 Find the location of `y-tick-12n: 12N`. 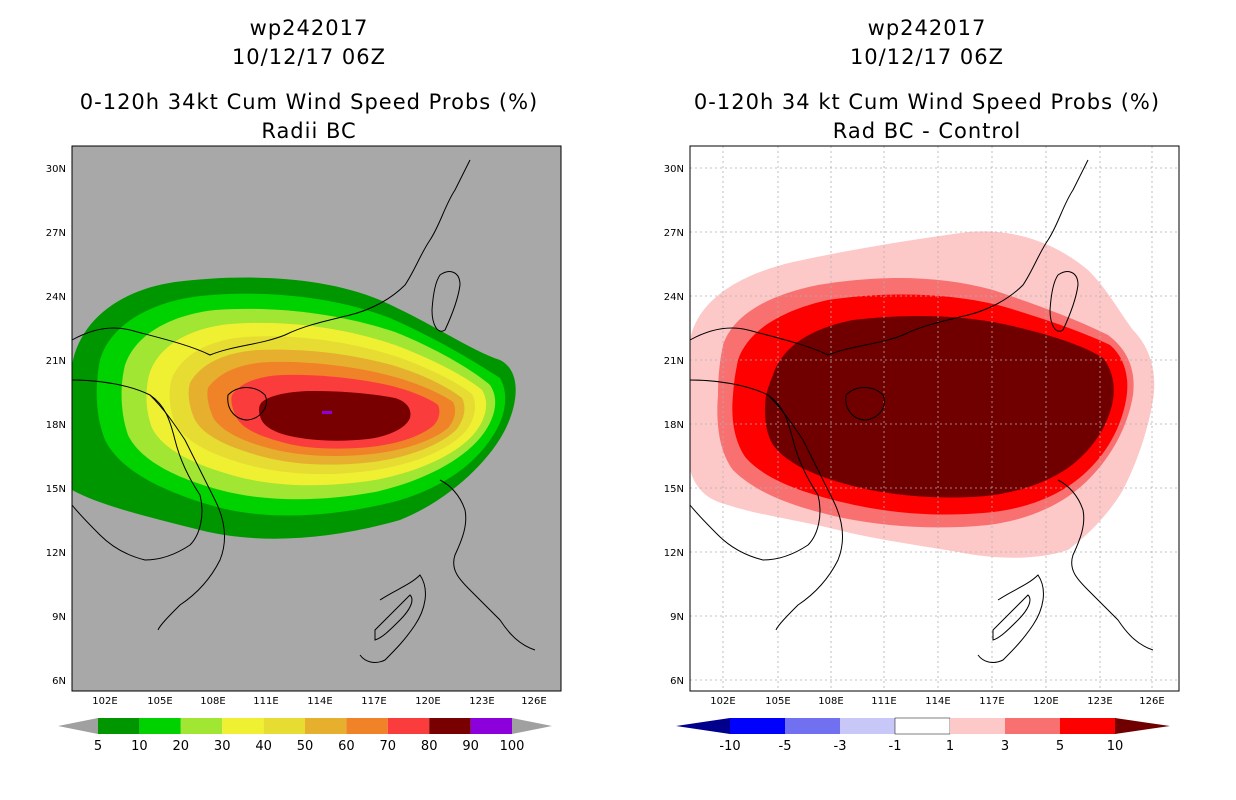

y-tick-12n: 12N is located at coordinates (674, 553).